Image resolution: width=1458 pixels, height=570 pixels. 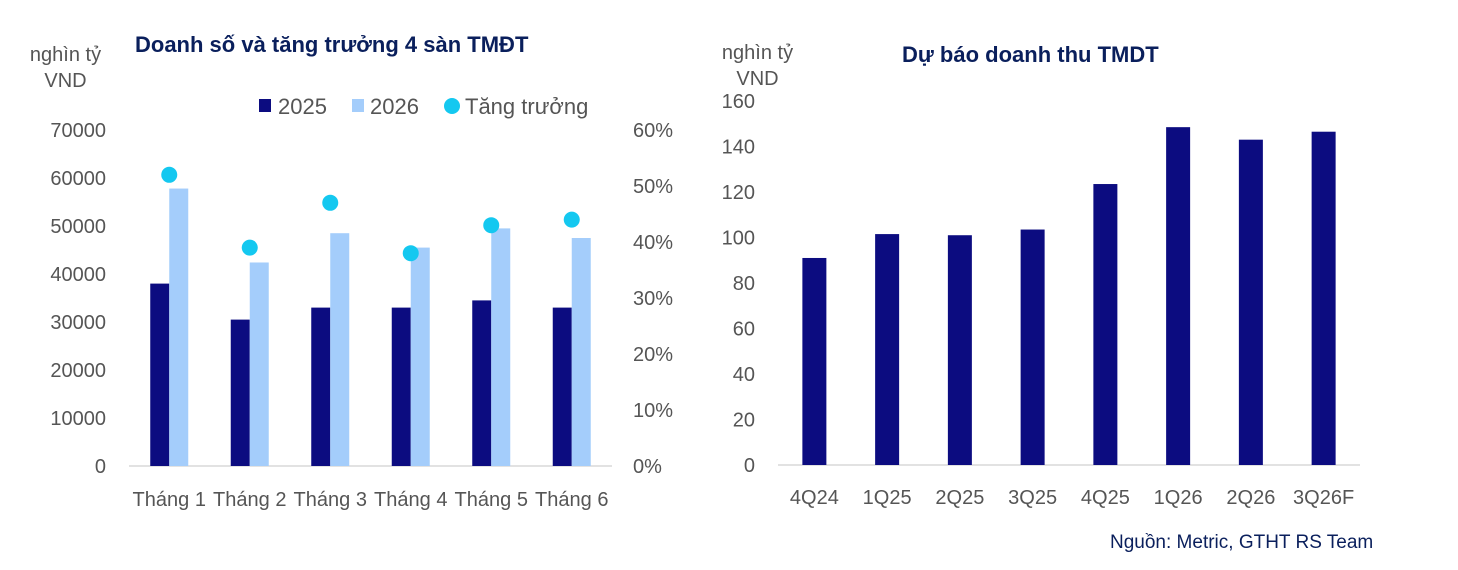 What do you see at coordinates (78, 323) in the screenshot?
I see `left-y-tick-label: 30000` at bounding box center [78, 323].